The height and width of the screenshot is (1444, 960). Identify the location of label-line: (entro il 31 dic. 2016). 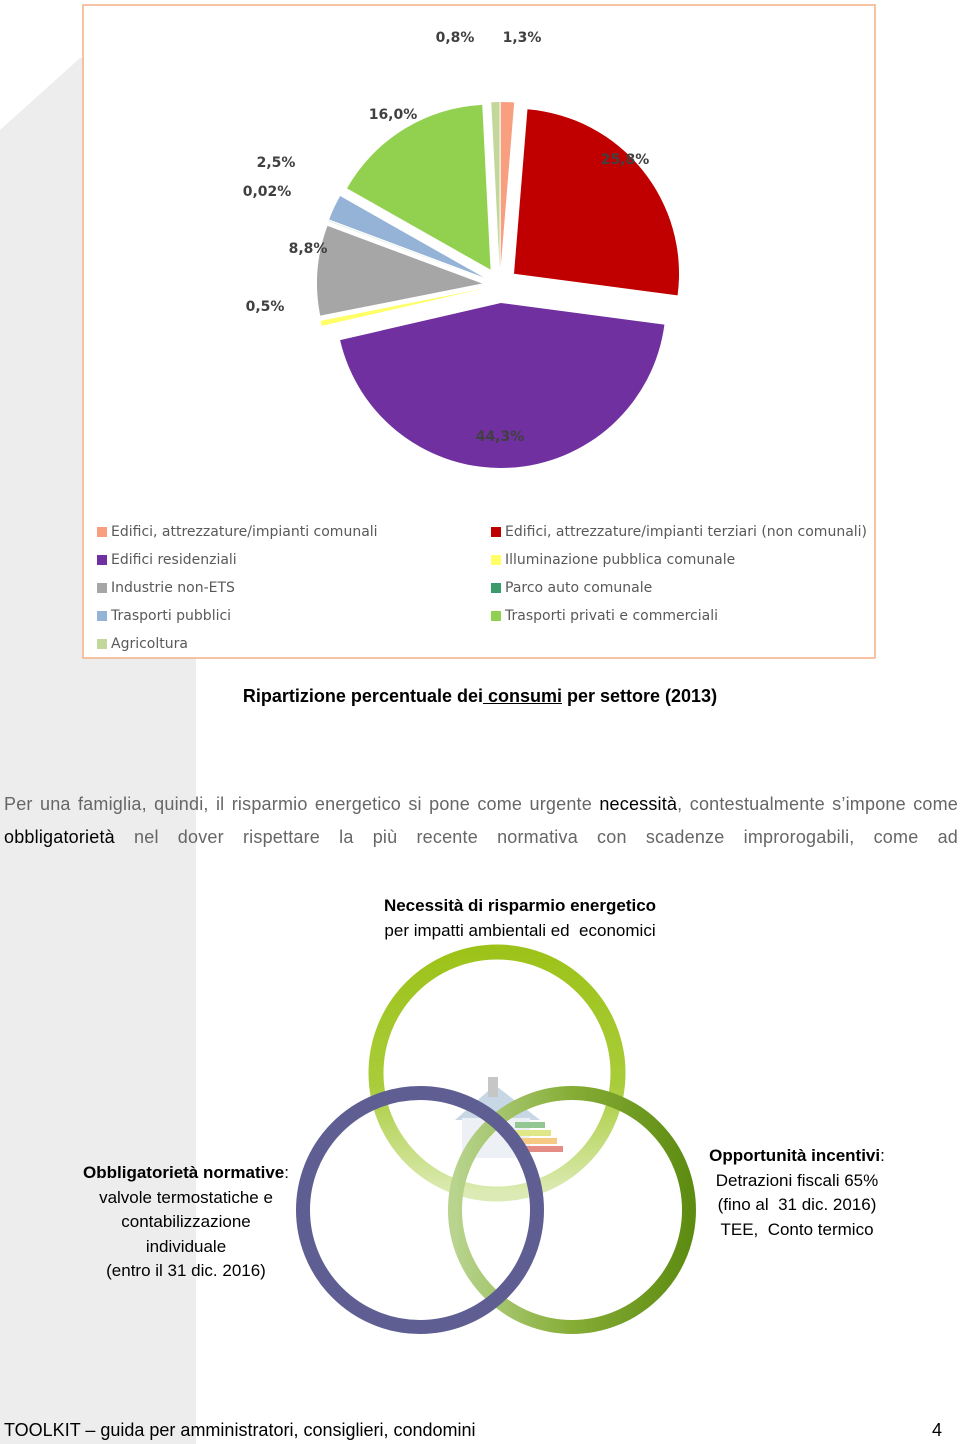
(186, 1270).